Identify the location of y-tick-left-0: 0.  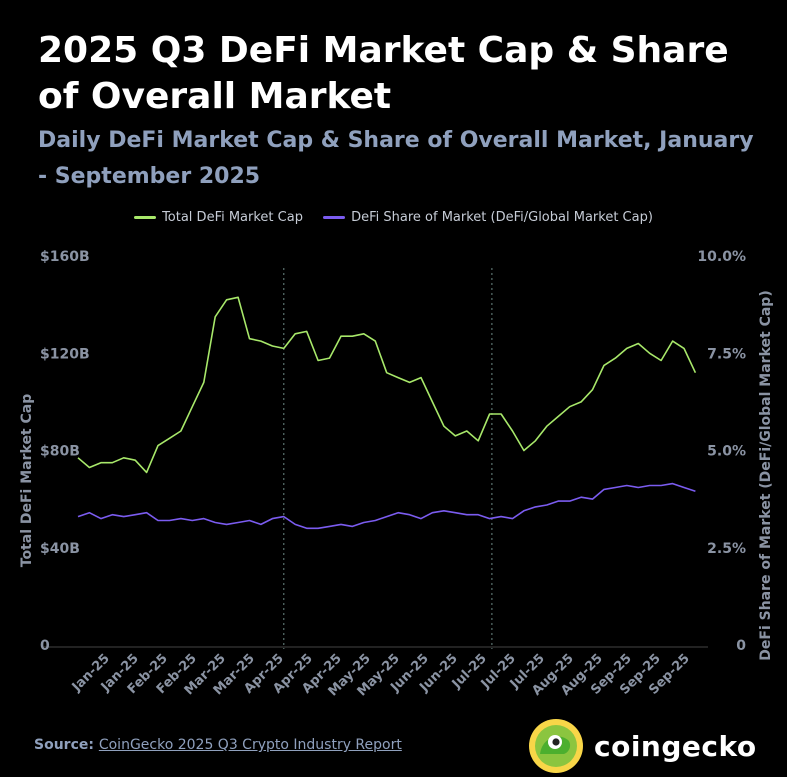
(45, 646).